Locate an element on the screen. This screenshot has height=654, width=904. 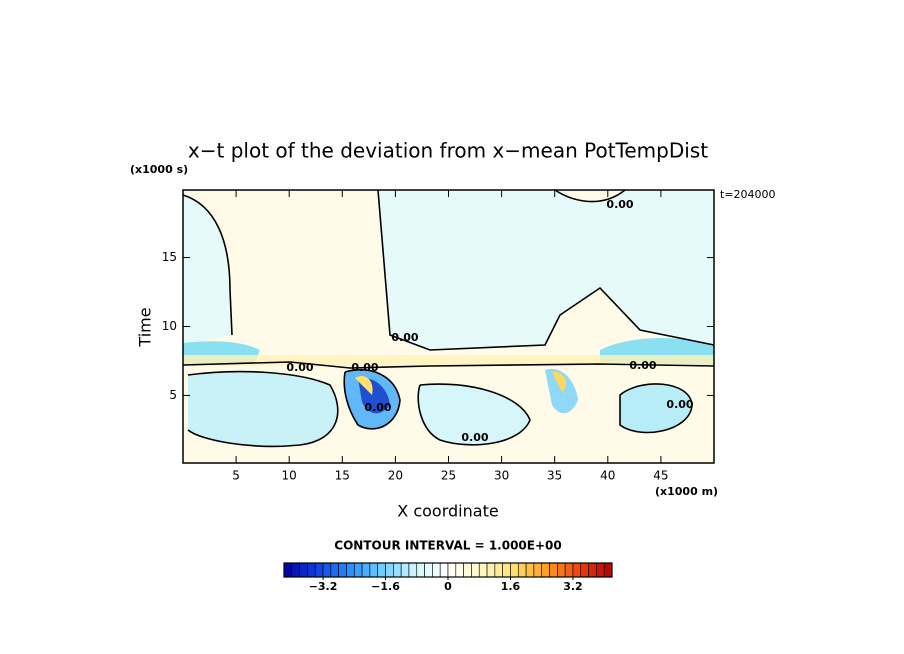
y-unit: (x1000 s) is located at coordinates (159, 169).